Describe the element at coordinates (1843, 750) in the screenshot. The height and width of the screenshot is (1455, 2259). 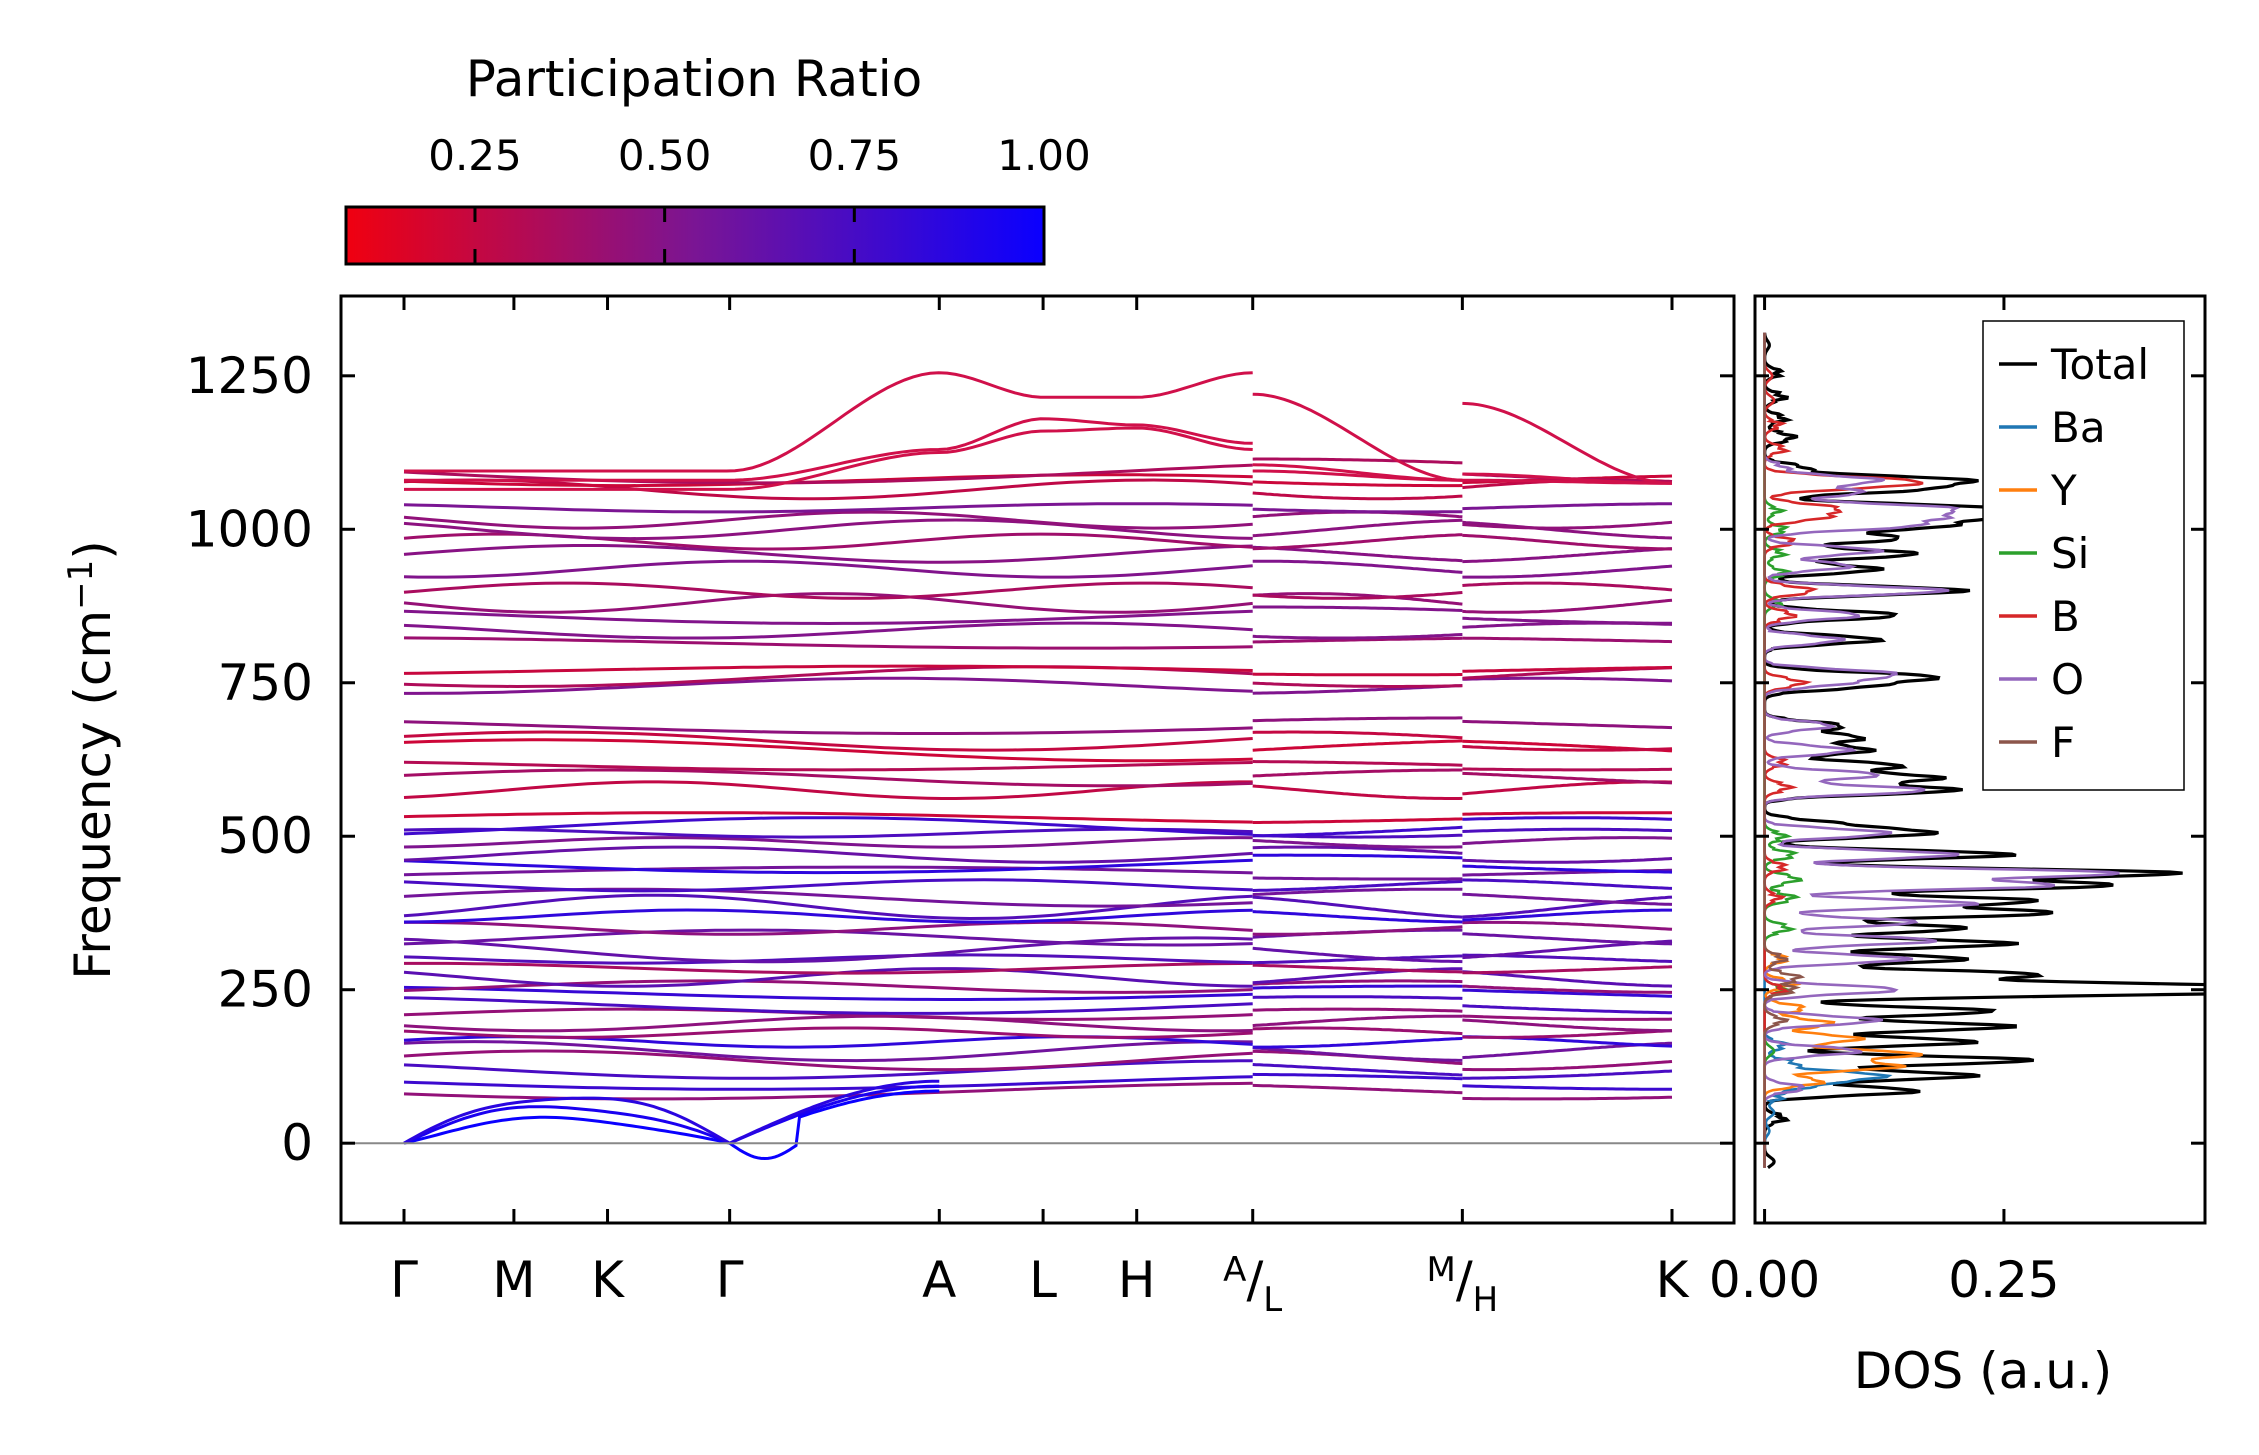
I see `dos-series-Y` at that location.